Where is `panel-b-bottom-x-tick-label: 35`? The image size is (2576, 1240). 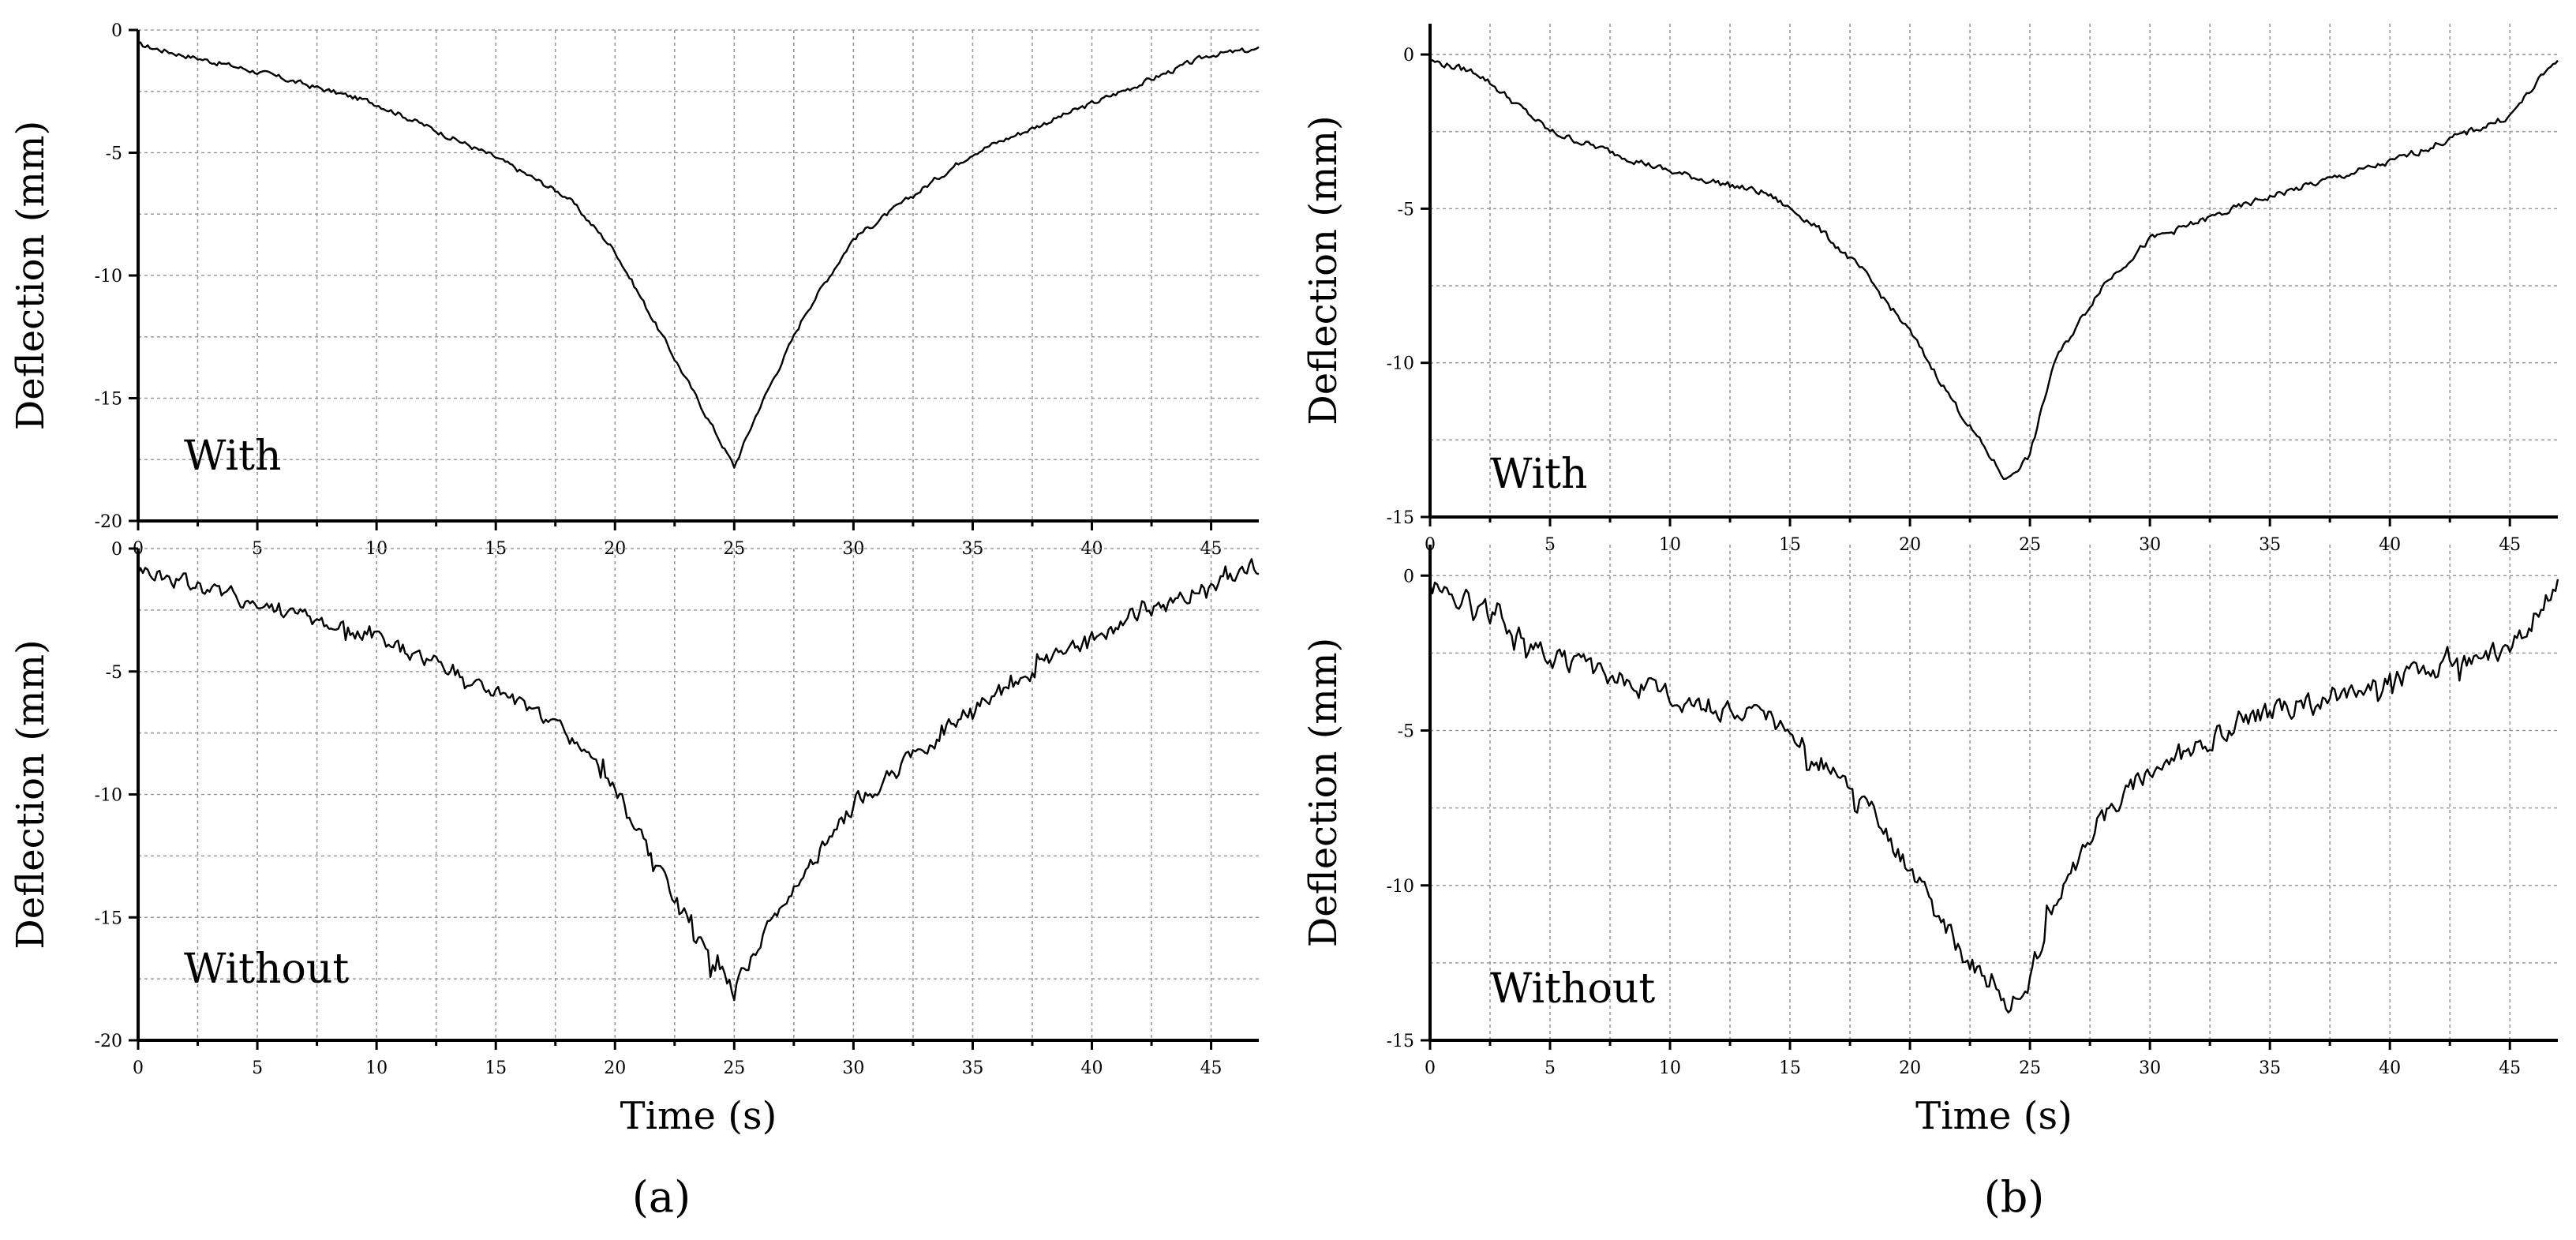
panel-b-bottom-x-tick-label: 35 is located at coordinates (2270, 1068).